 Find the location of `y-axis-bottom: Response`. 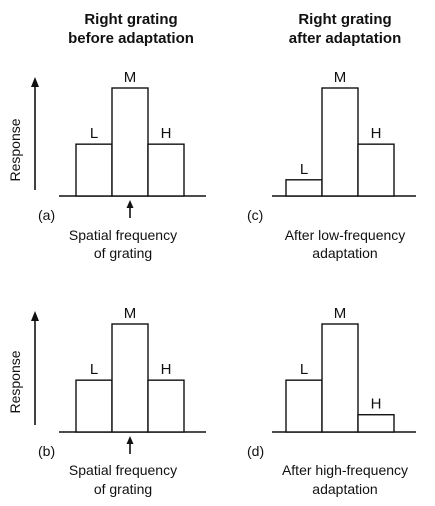

y-axis-bottom: Response is located at coordinates (23, 368).